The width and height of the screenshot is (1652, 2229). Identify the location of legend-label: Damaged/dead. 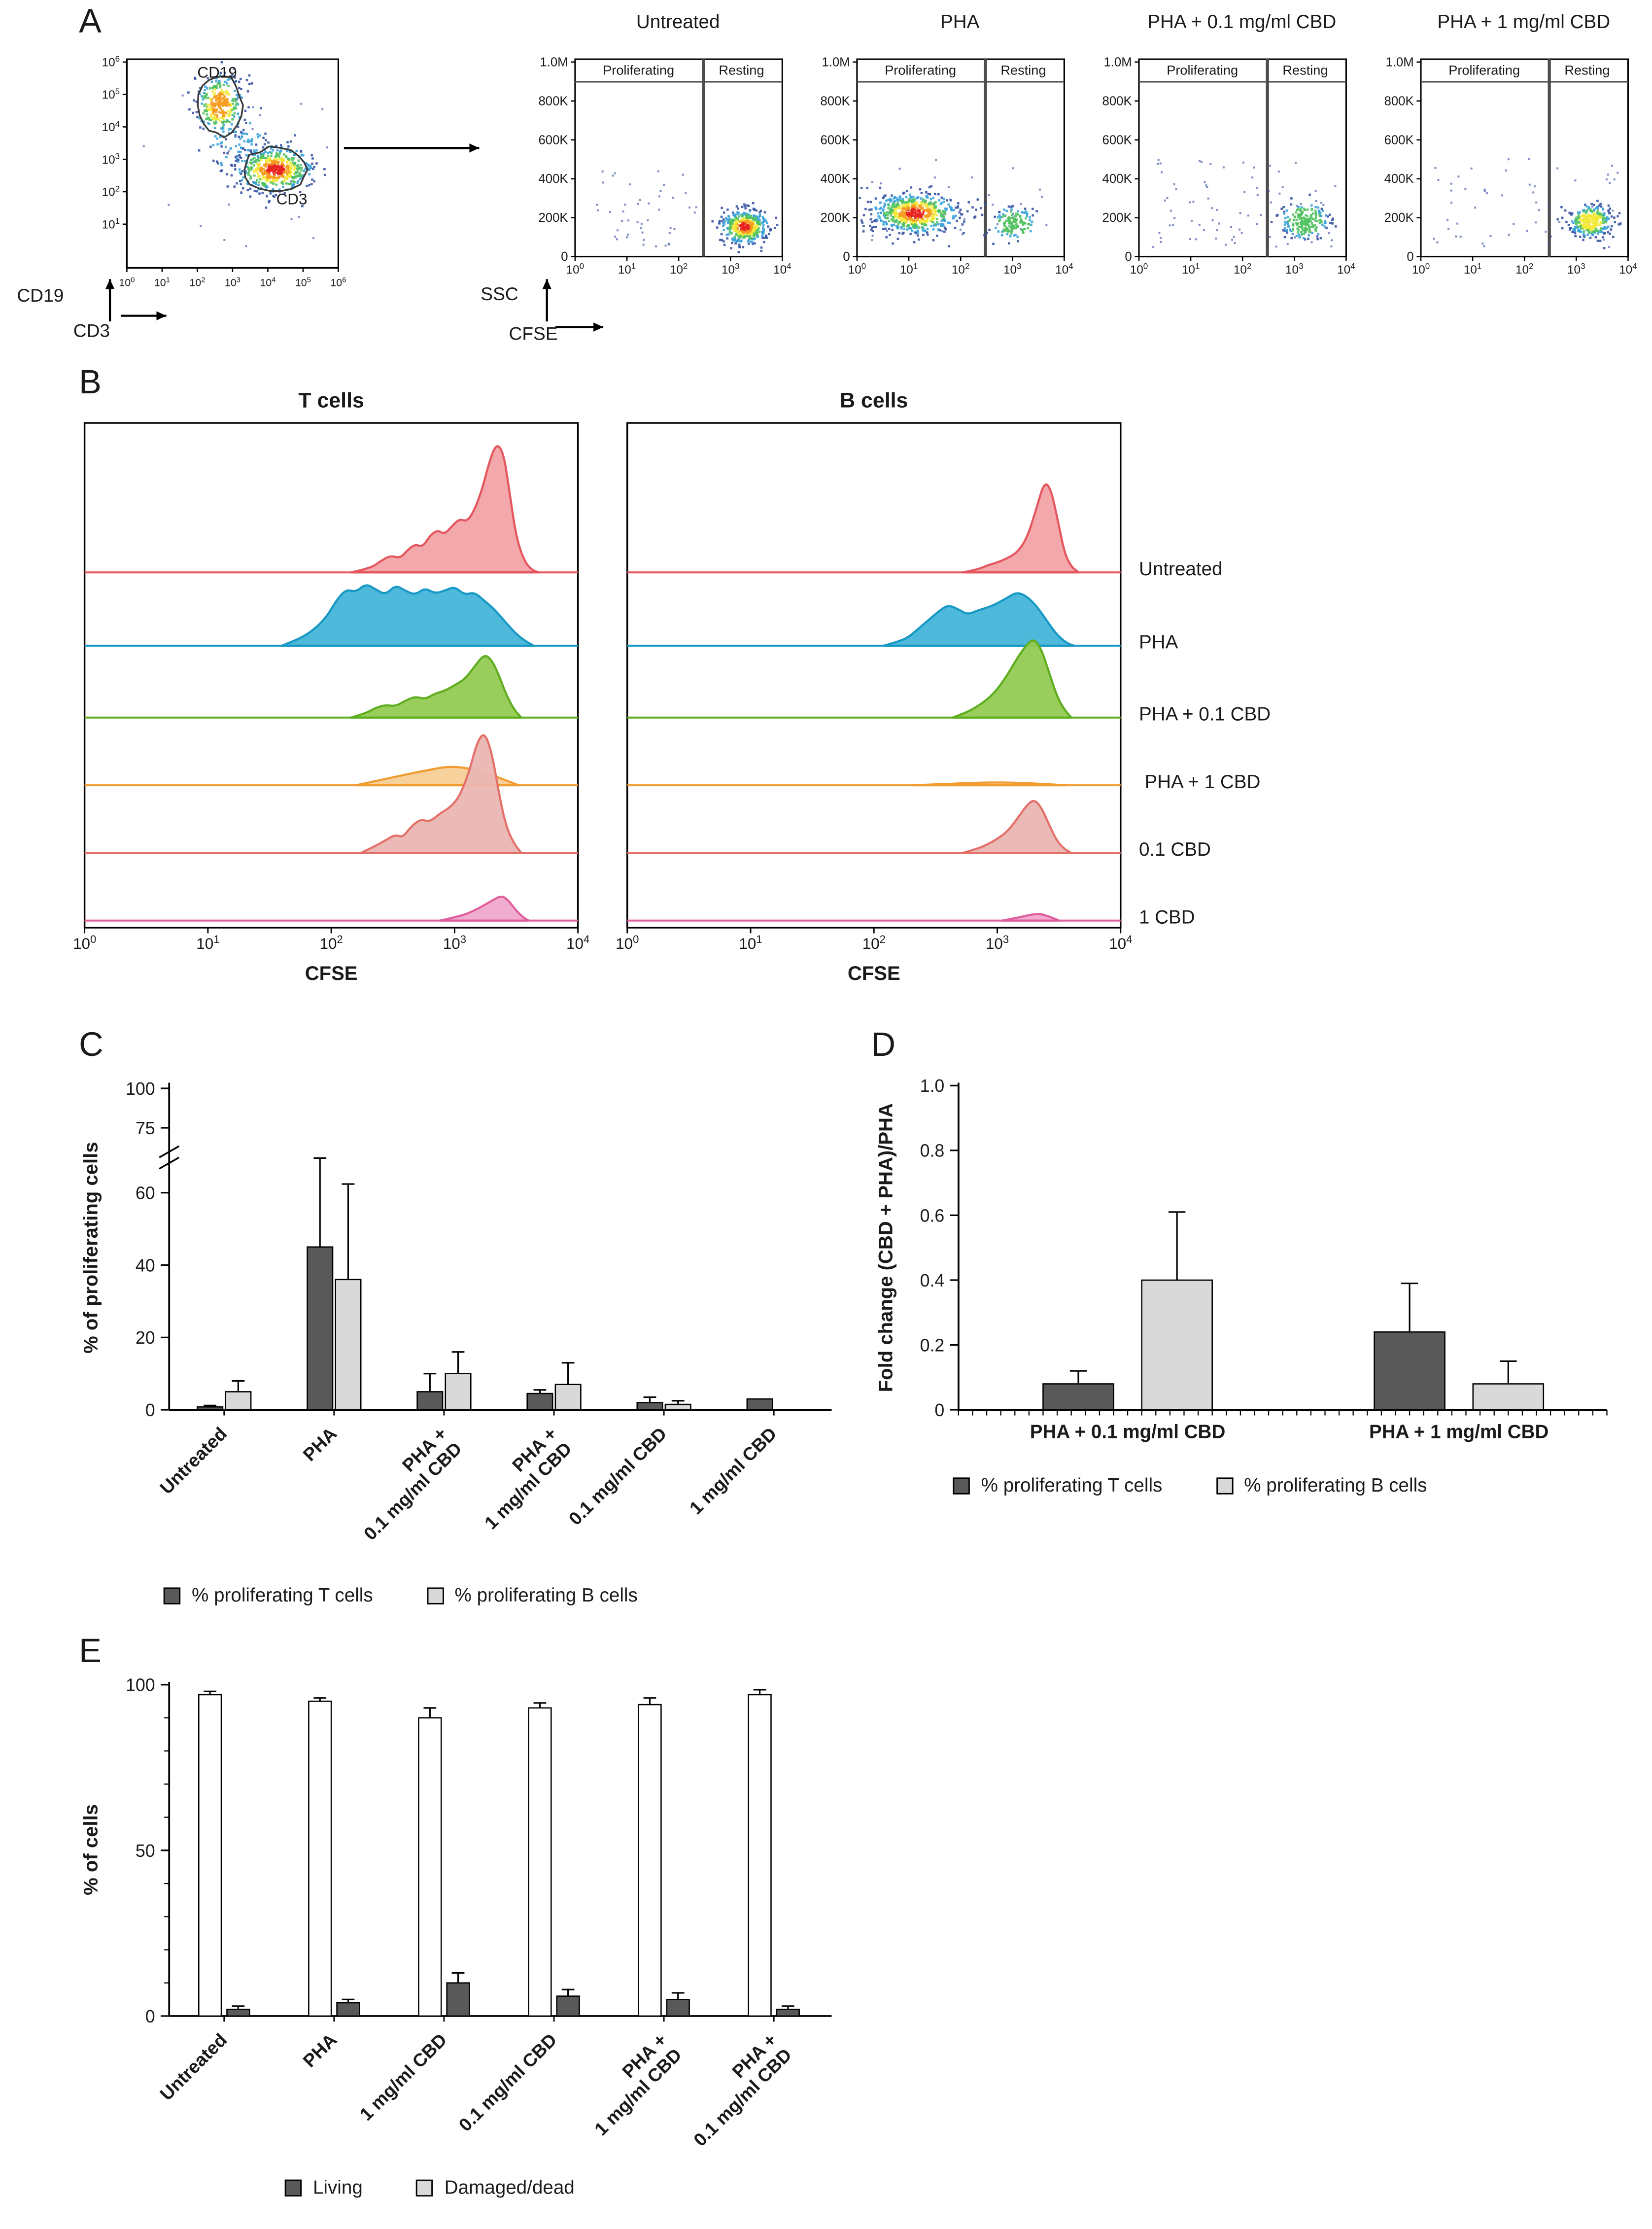
(509, 2187).